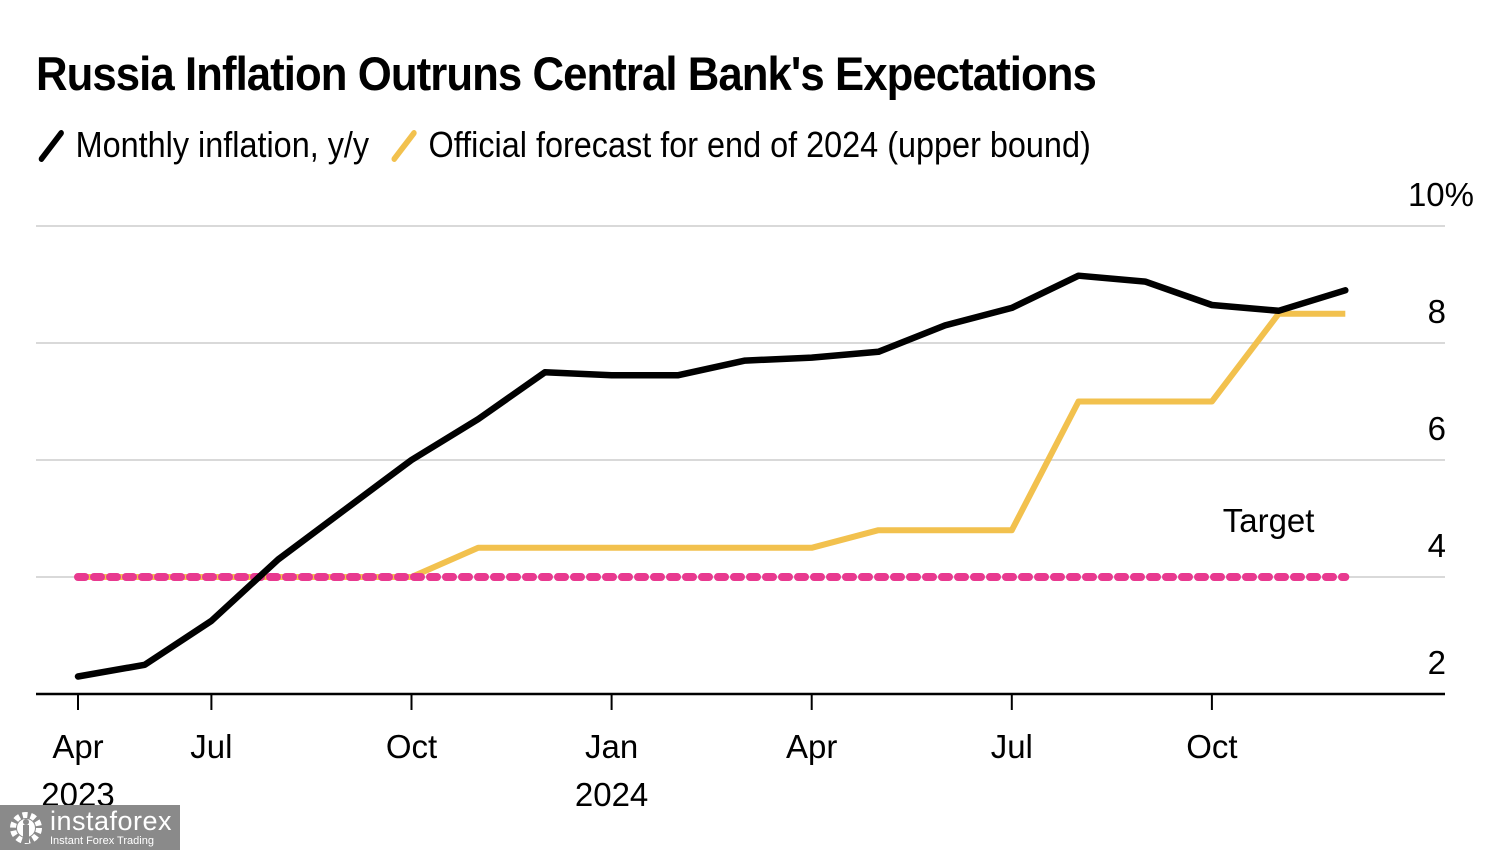 The image size is (1500, 850). What do you see at coordinates (1437, 545) in the screenshot?
I see `y-tick-label: 4` at bounding box center [1437, 545].